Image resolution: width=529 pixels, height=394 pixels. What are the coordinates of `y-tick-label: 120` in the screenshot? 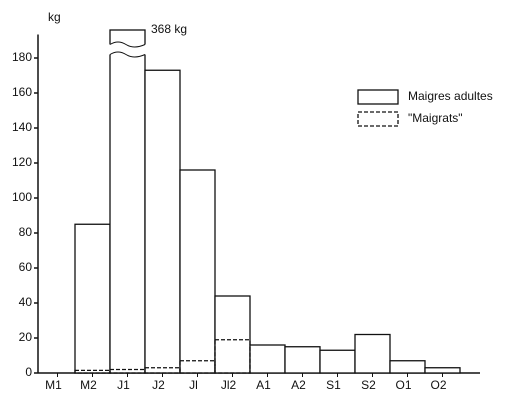 It's located at (22, 162).